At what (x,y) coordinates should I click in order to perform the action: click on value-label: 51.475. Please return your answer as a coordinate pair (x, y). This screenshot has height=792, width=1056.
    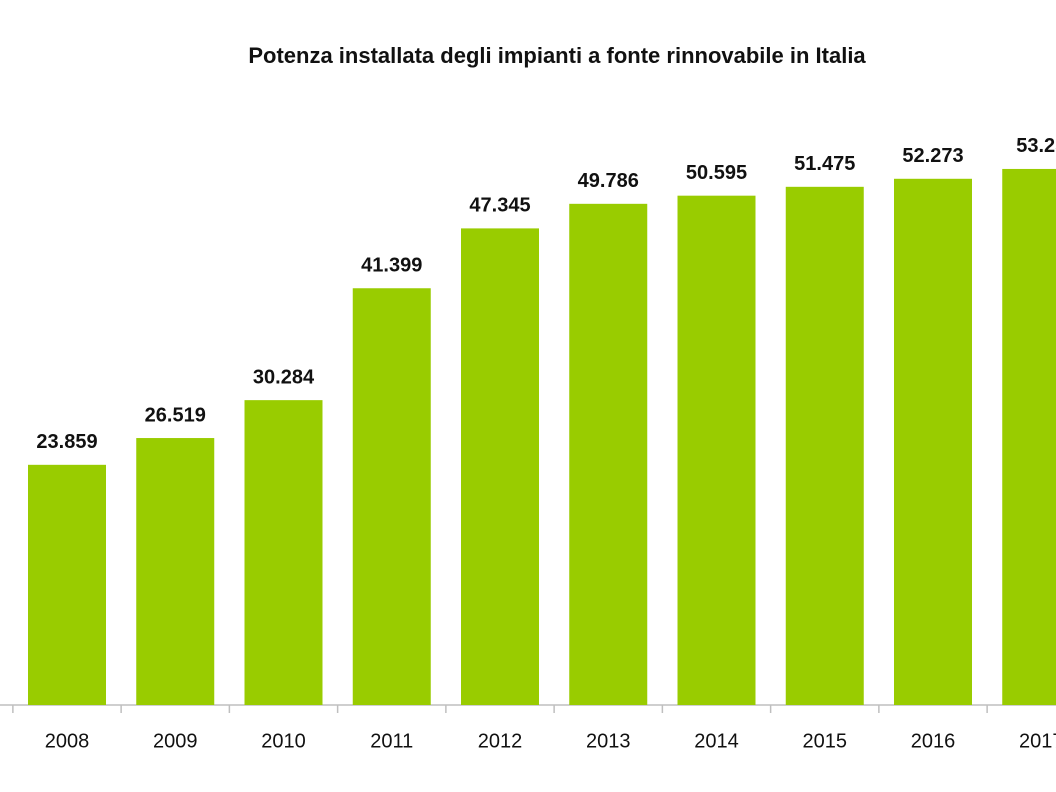
    Looking at the image, I should click on (824, 164).